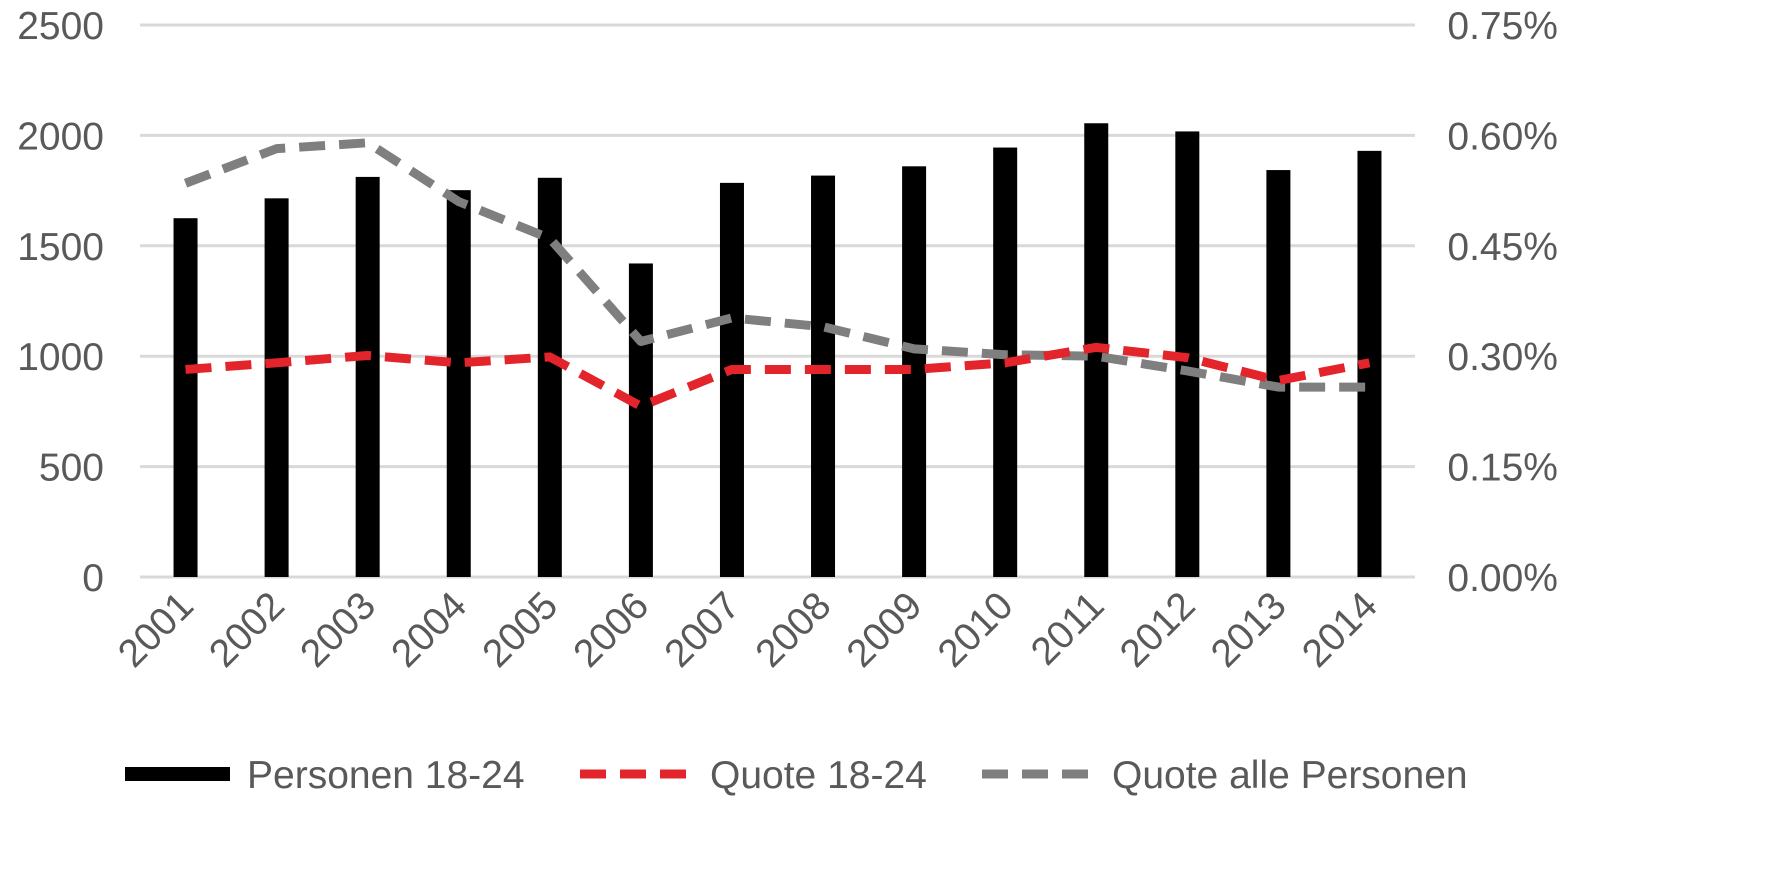  I want to click on right-axis-ticks: 0.00% 0.15% 0.30% 0.45% 0.60% 0.75%, so click(1502, 302).